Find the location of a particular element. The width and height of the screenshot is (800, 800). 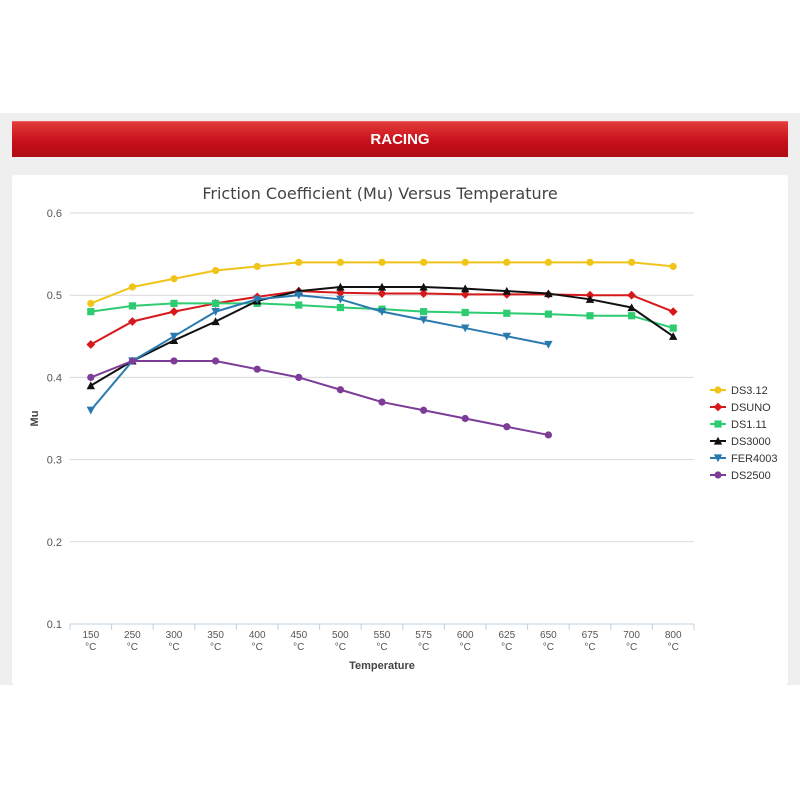

x-tick-label: 250 °C is located at coordinates (132, 641).